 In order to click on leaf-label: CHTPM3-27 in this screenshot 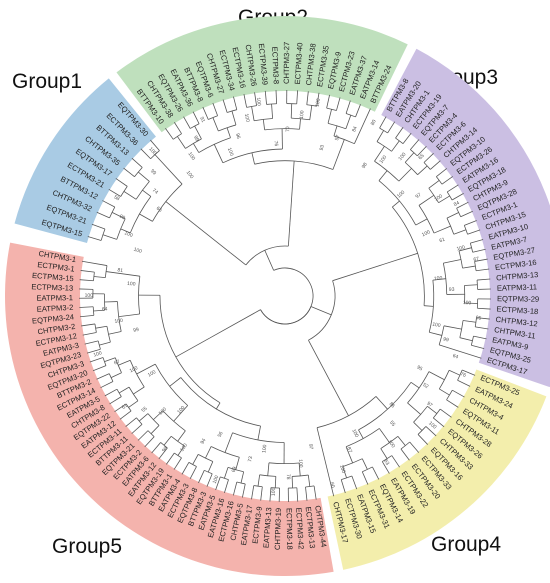, I will do `click(286, 63)`.